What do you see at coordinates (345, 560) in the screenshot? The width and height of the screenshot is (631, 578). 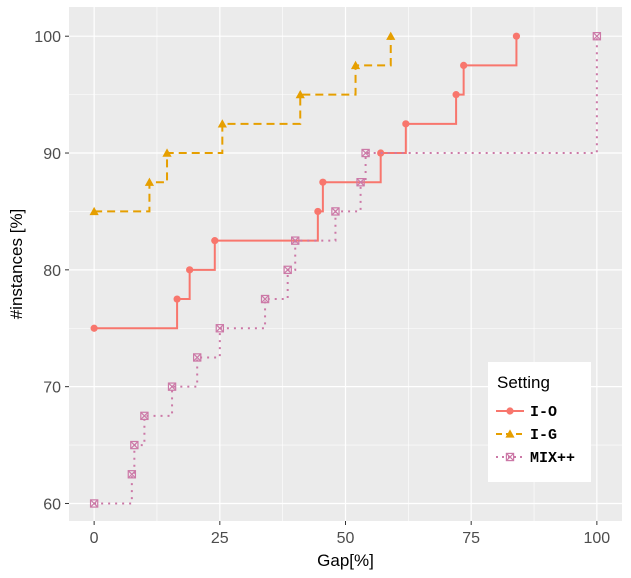 I see `x-axis-title: Gap[%]` at bounding box center [345, 560].